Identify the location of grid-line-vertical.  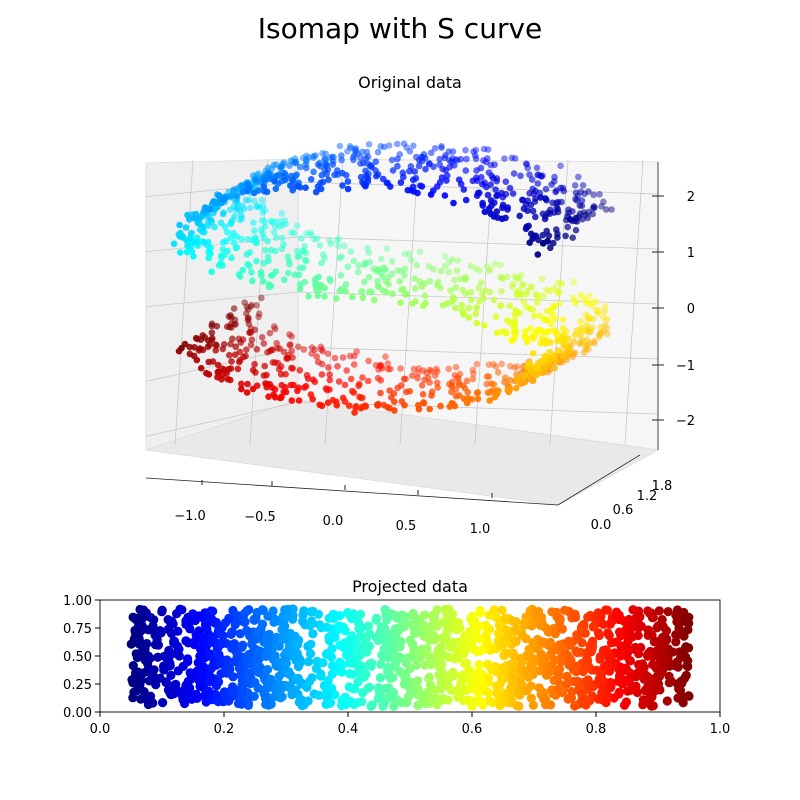
(334, 302).